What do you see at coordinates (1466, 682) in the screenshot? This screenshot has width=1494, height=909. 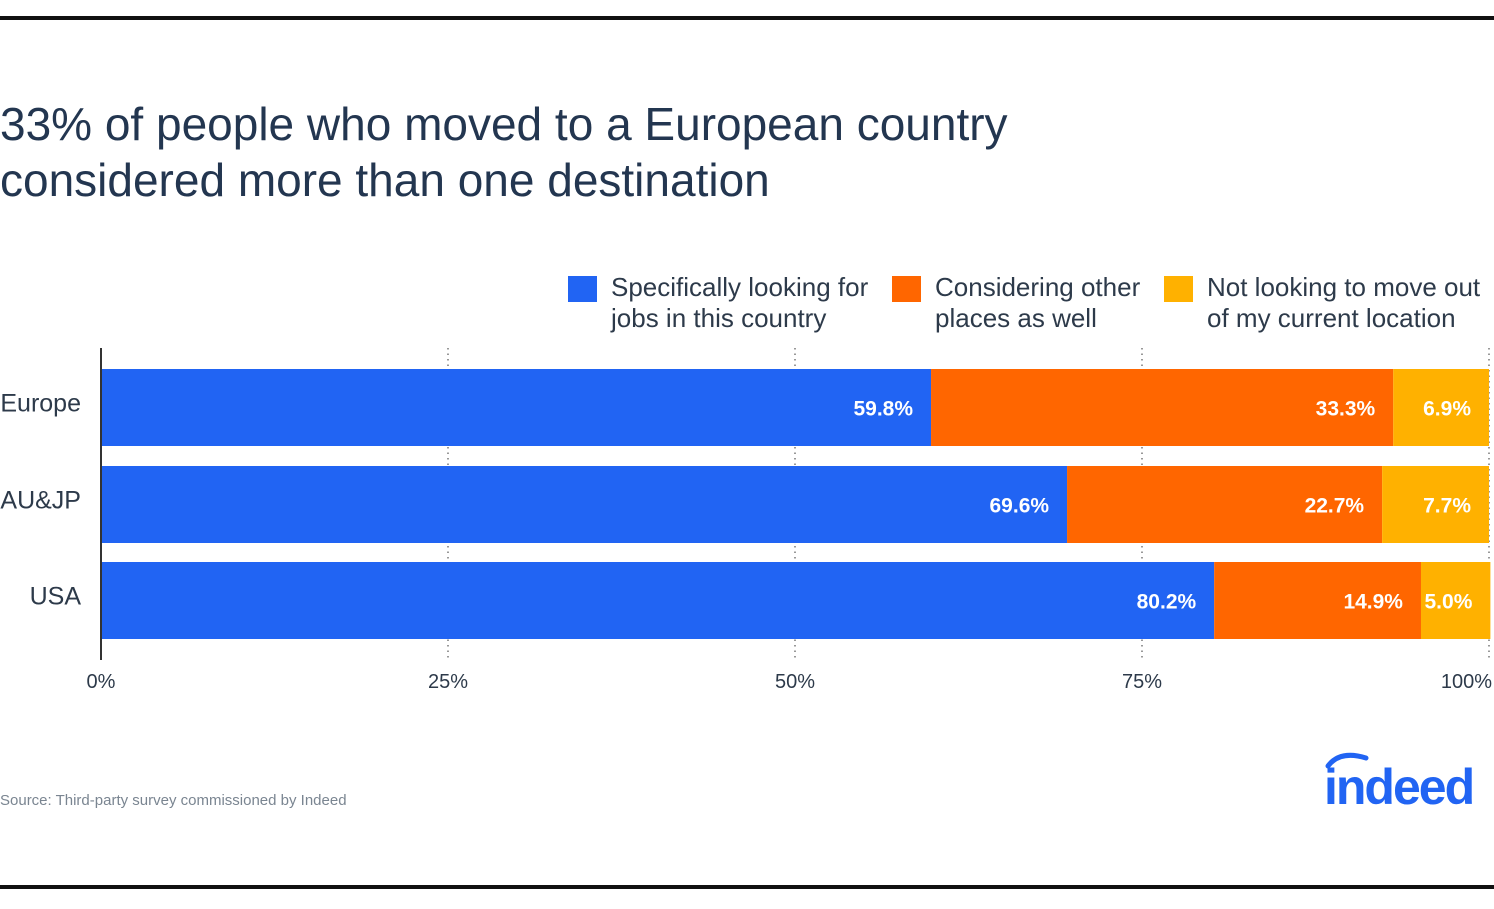 I see `x-tick-label: 100%` at bounding box center [1466, 682].